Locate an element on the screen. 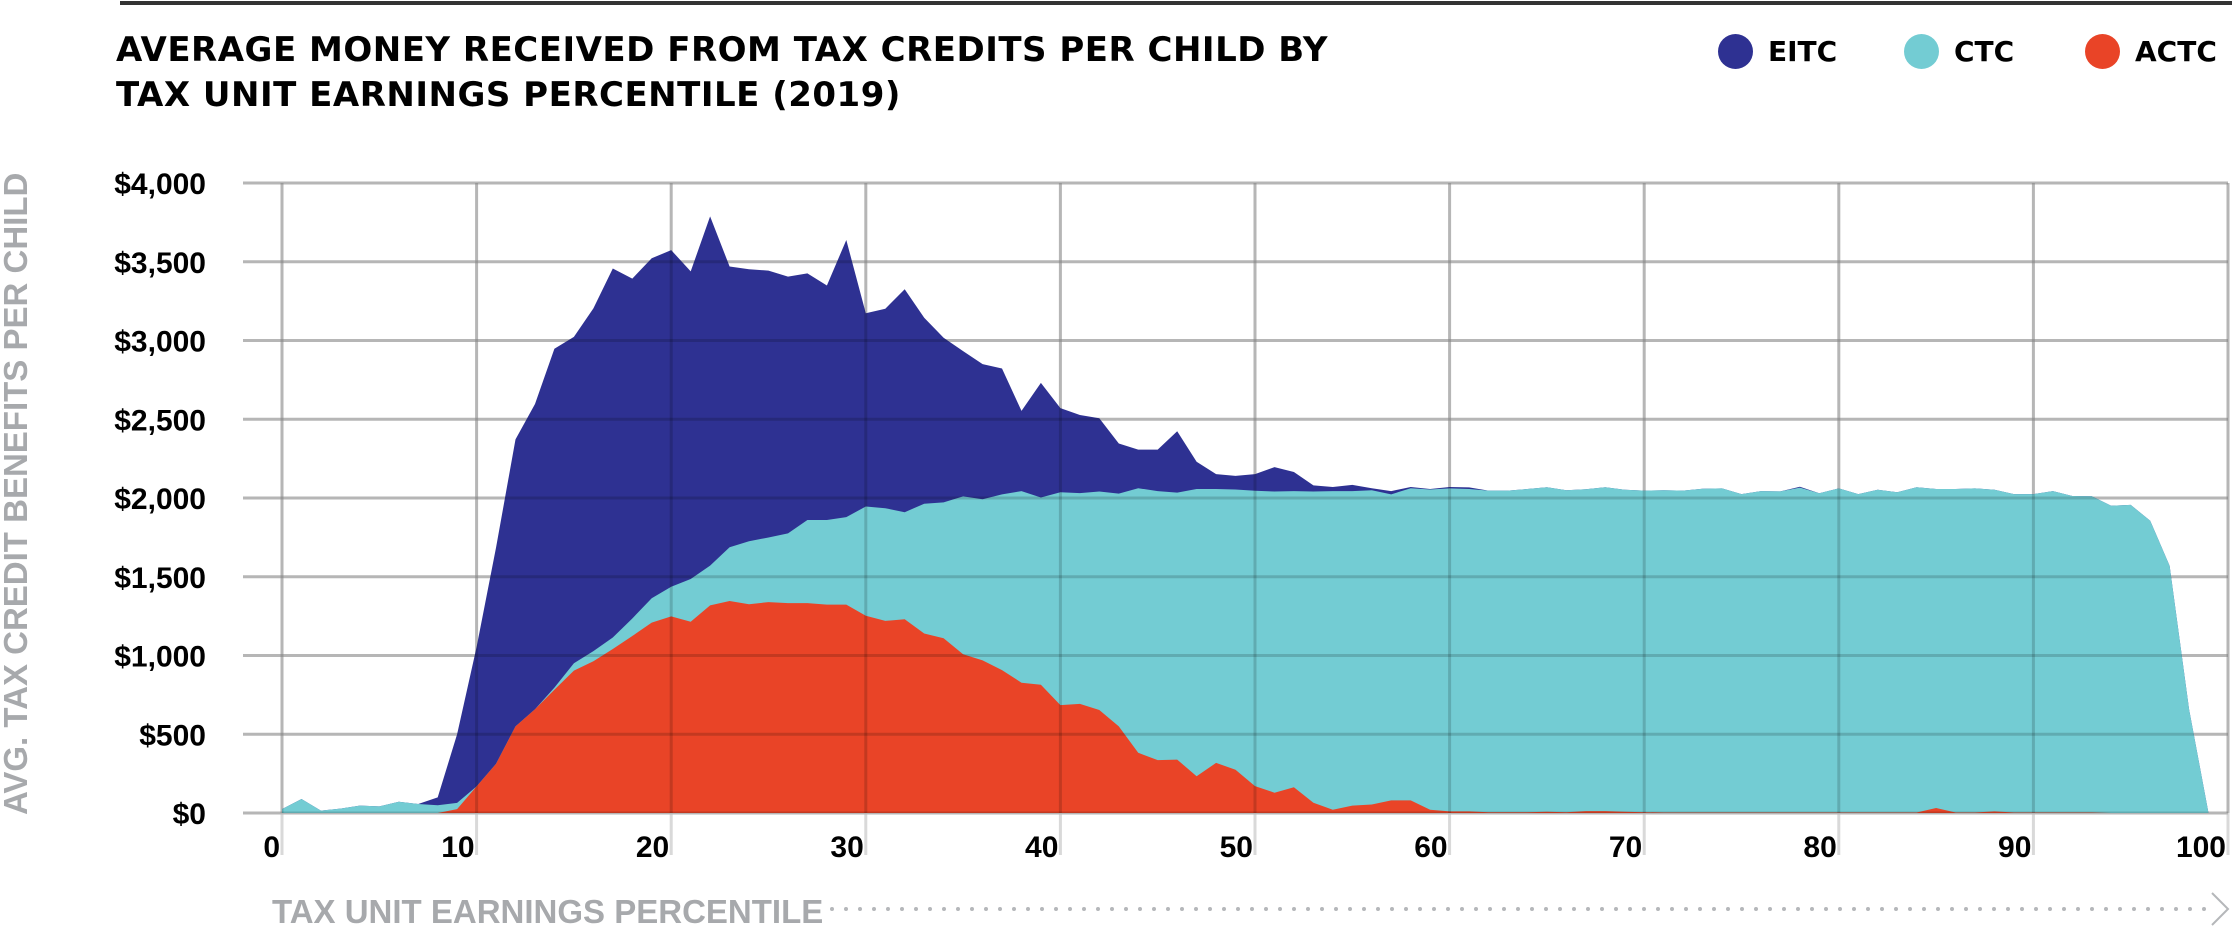 The width and height of the screenshot is (2232, 931). legend-item-ctc: CTC is located at coordinates (1959, 51).